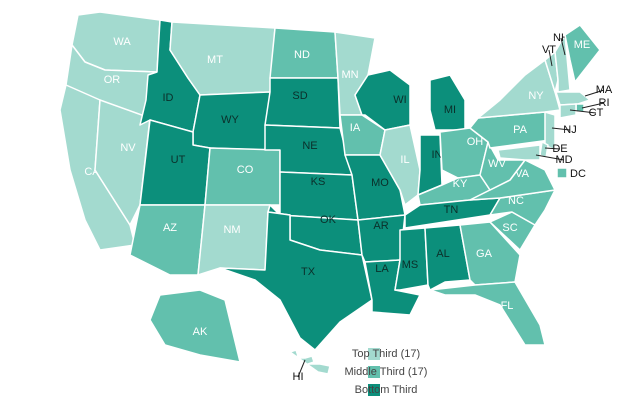 Image resolution: width=630 pixels, height=403 pixels. What do you see at coordinates (399, 100) in the screenshot?
I see `state-label: WI` at bounding box center [399, 100].